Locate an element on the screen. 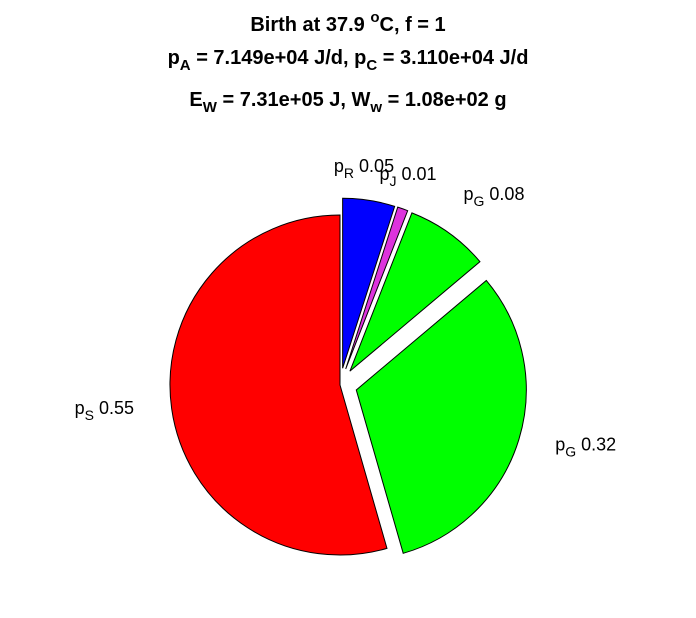  title-line-3: EW = 7.31e+05 J, Ww = 1.08e+02 g is located at coordinates (347, 102).